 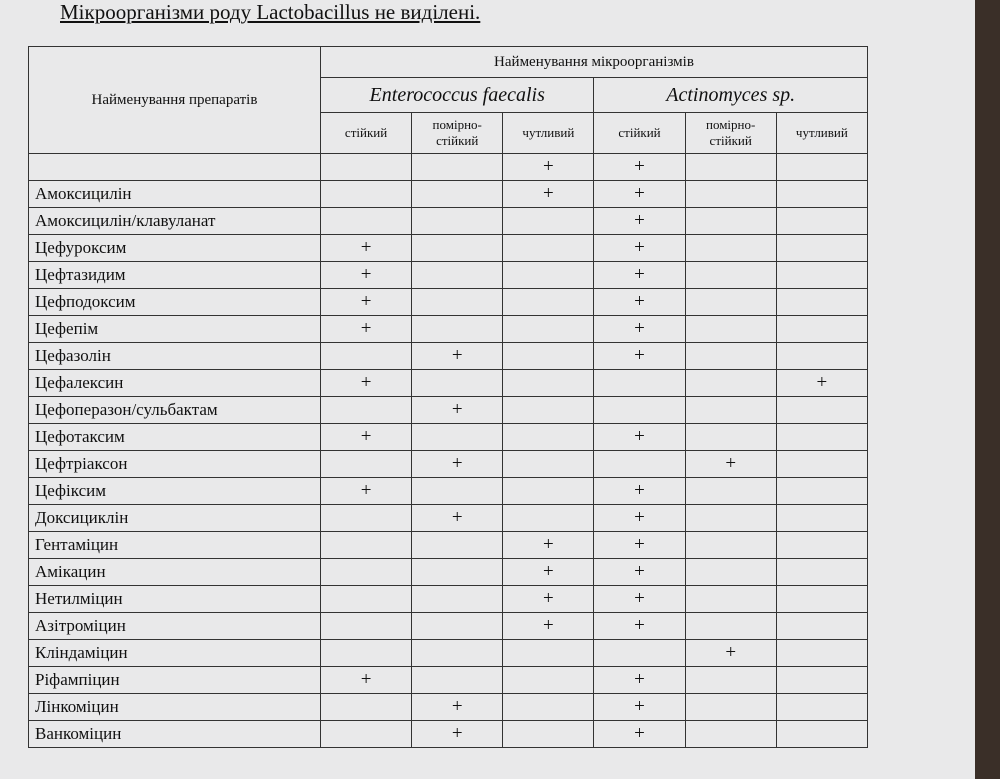 What do you see at coordinates (174, 100) in the screenshot?
I see `drug-column-header: Найменування препаратів` at bounding box center [174, 100].